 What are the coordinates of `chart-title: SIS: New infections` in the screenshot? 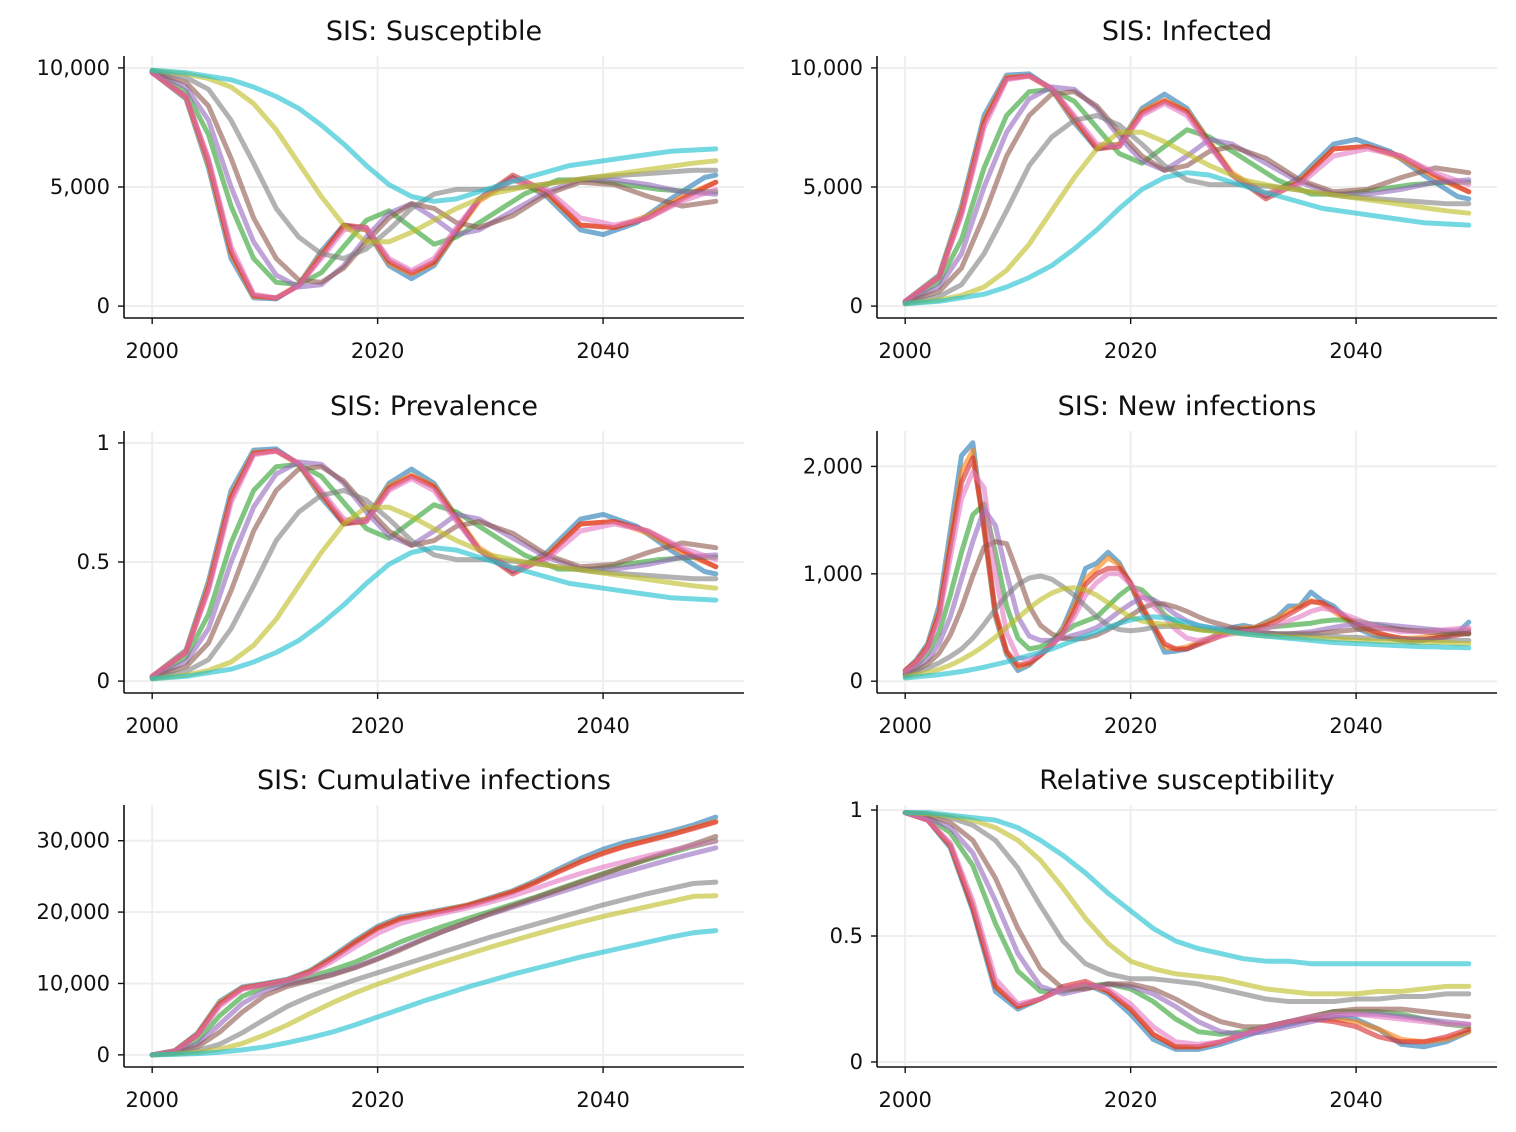 It's located at (1187, 406).